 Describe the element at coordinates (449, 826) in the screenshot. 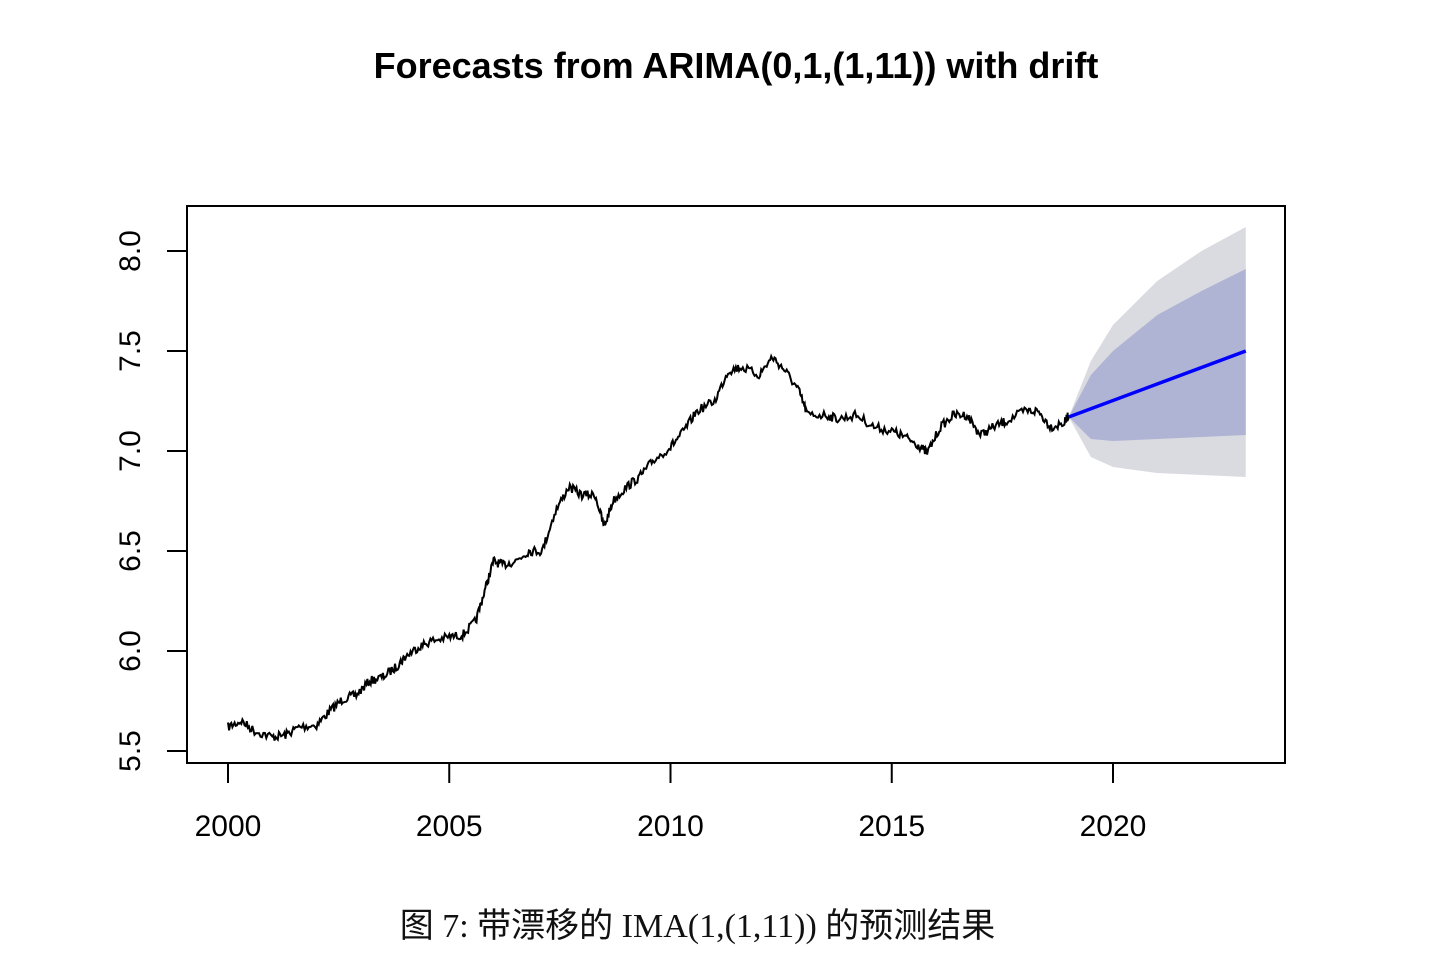

I see `x-tick-label: 2005` at that location.